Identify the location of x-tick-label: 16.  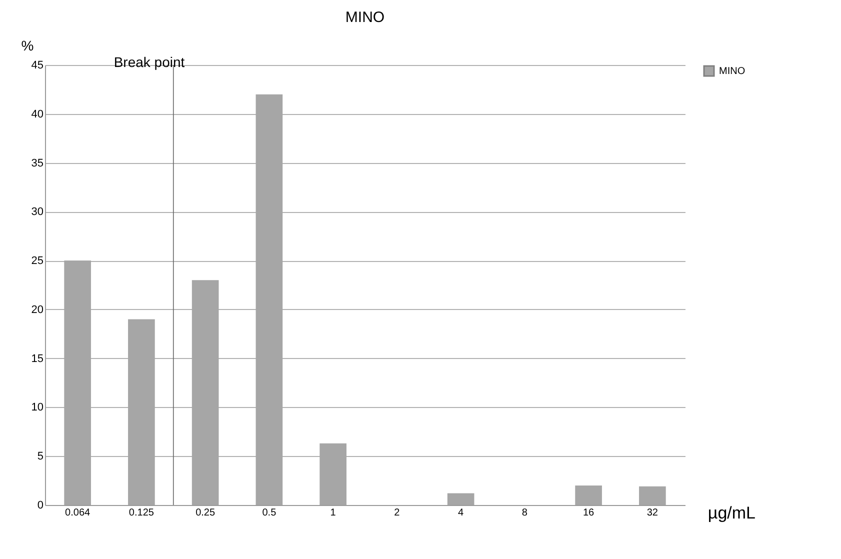
(588, 513).